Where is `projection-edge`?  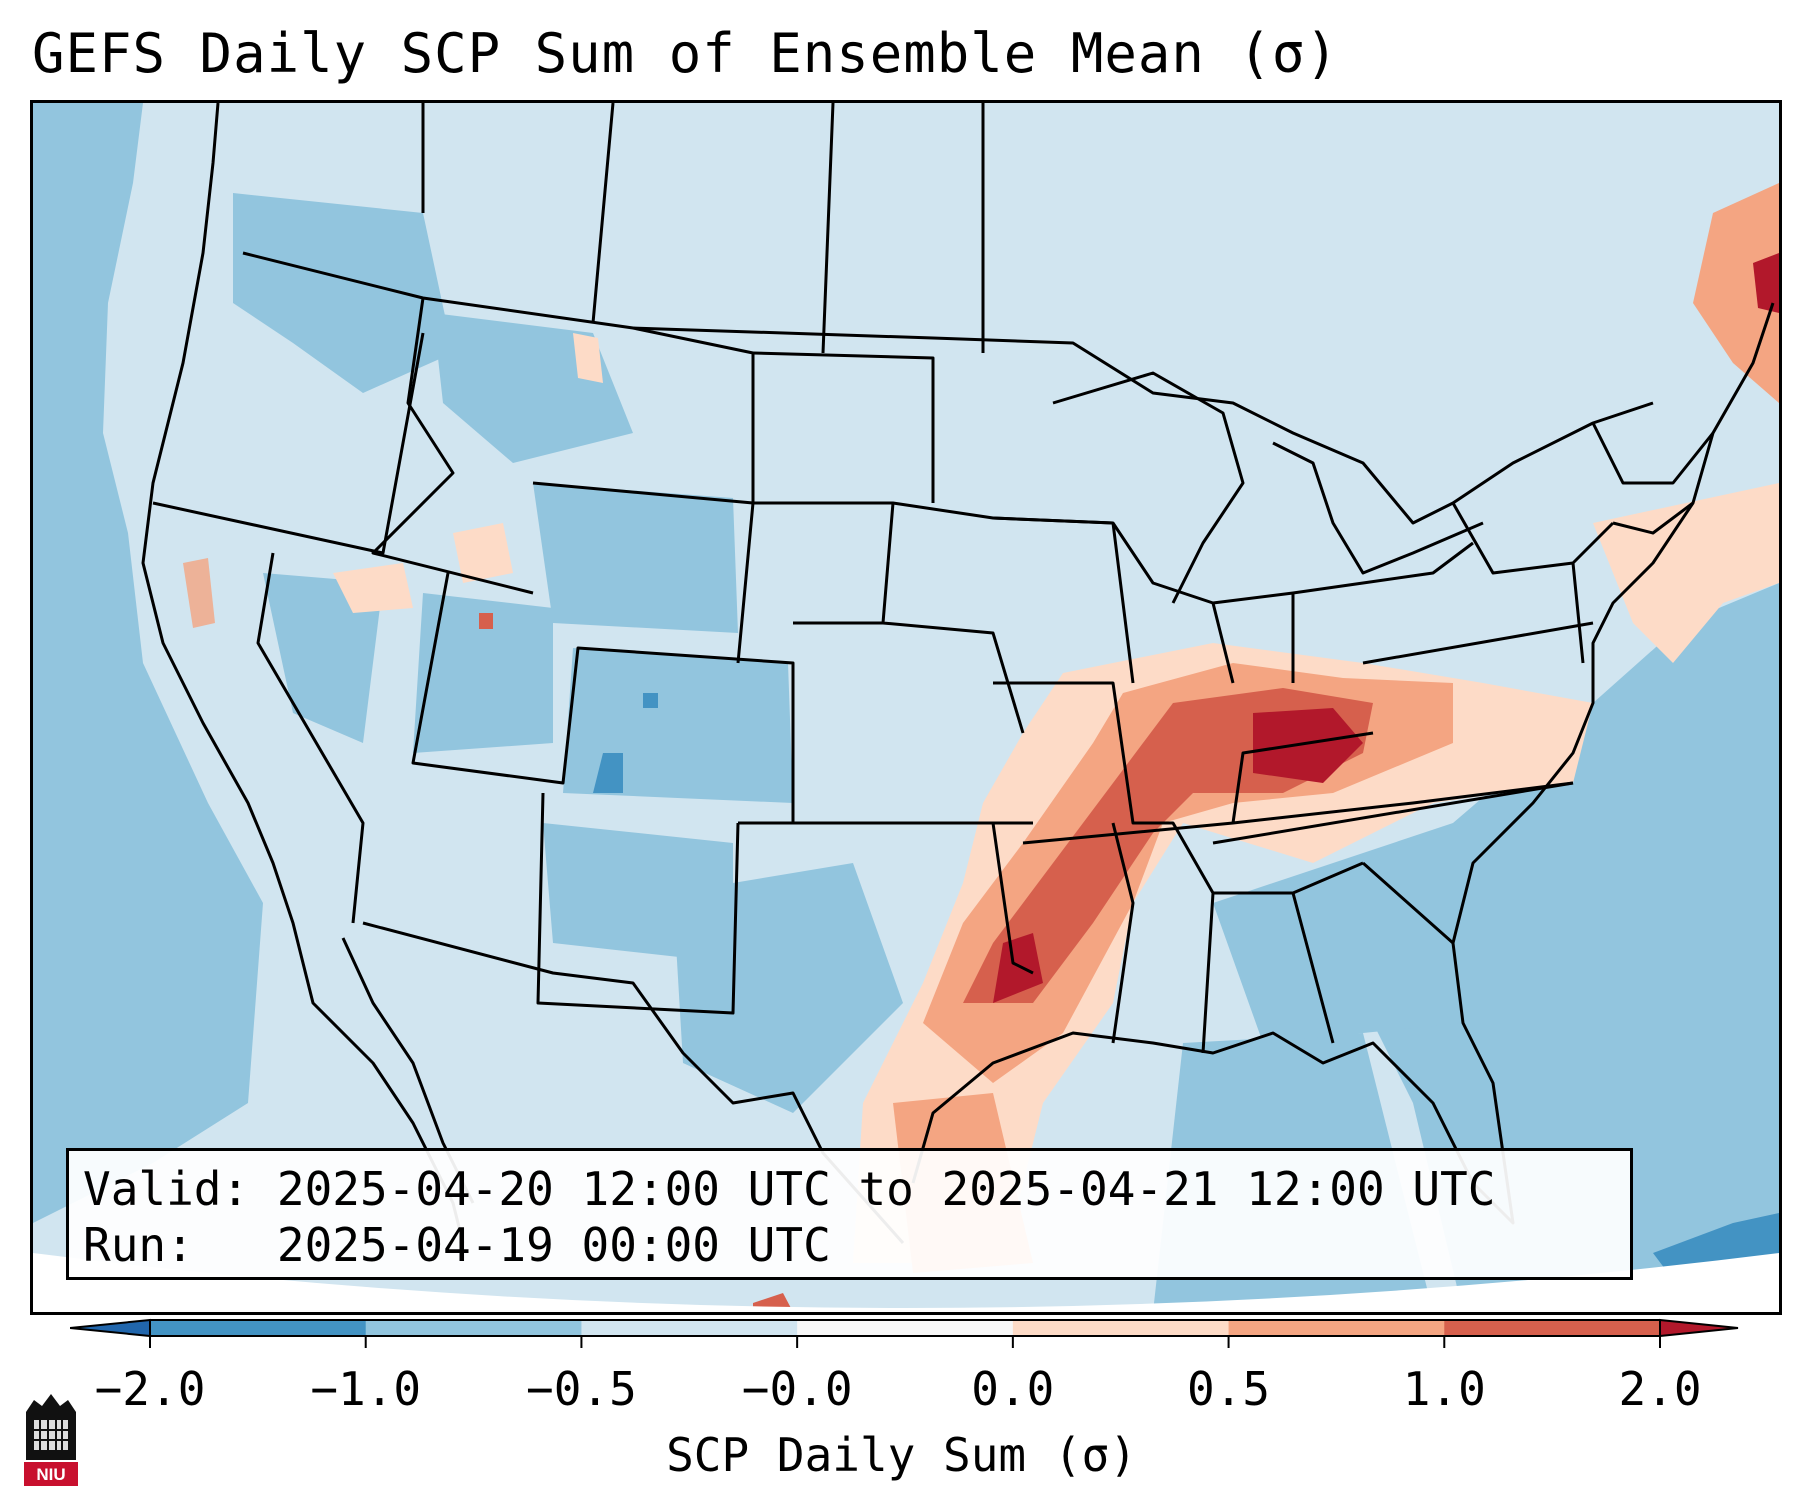
projection-edge is located at coordinates (906, 1282).